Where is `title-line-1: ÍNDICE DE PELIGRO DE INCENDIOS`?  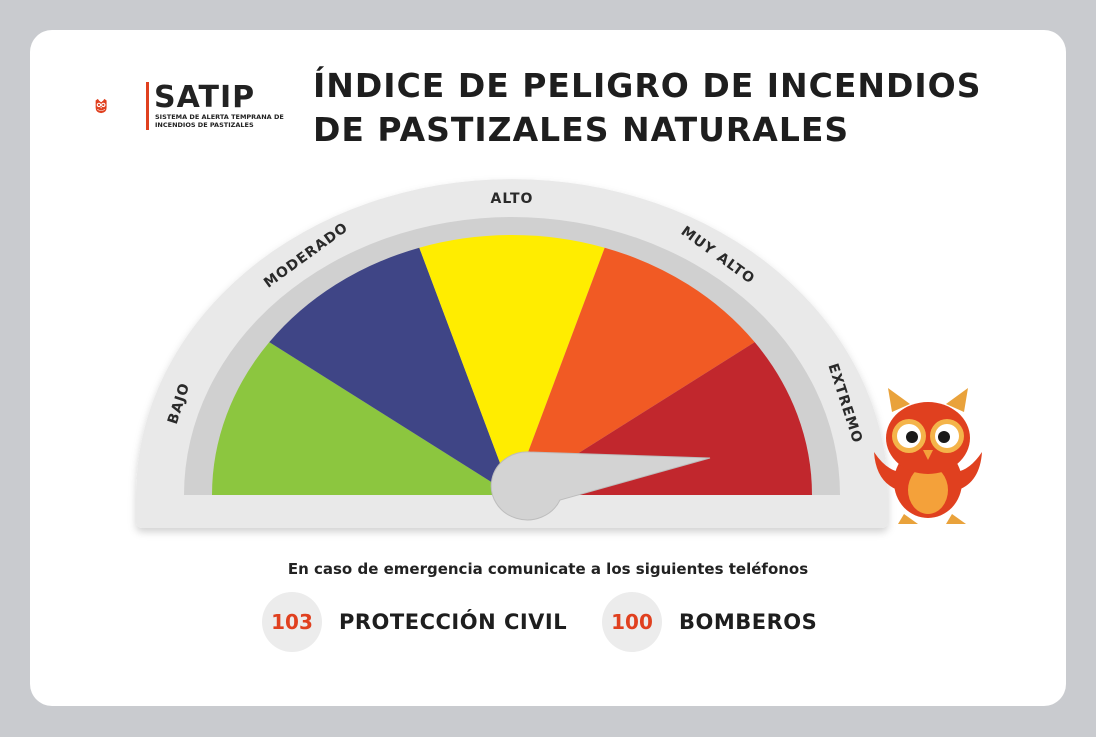 title-line-1: ÍNDICE DE PELIGRO DE INCENDIOS is located at coordinates (647, 85).